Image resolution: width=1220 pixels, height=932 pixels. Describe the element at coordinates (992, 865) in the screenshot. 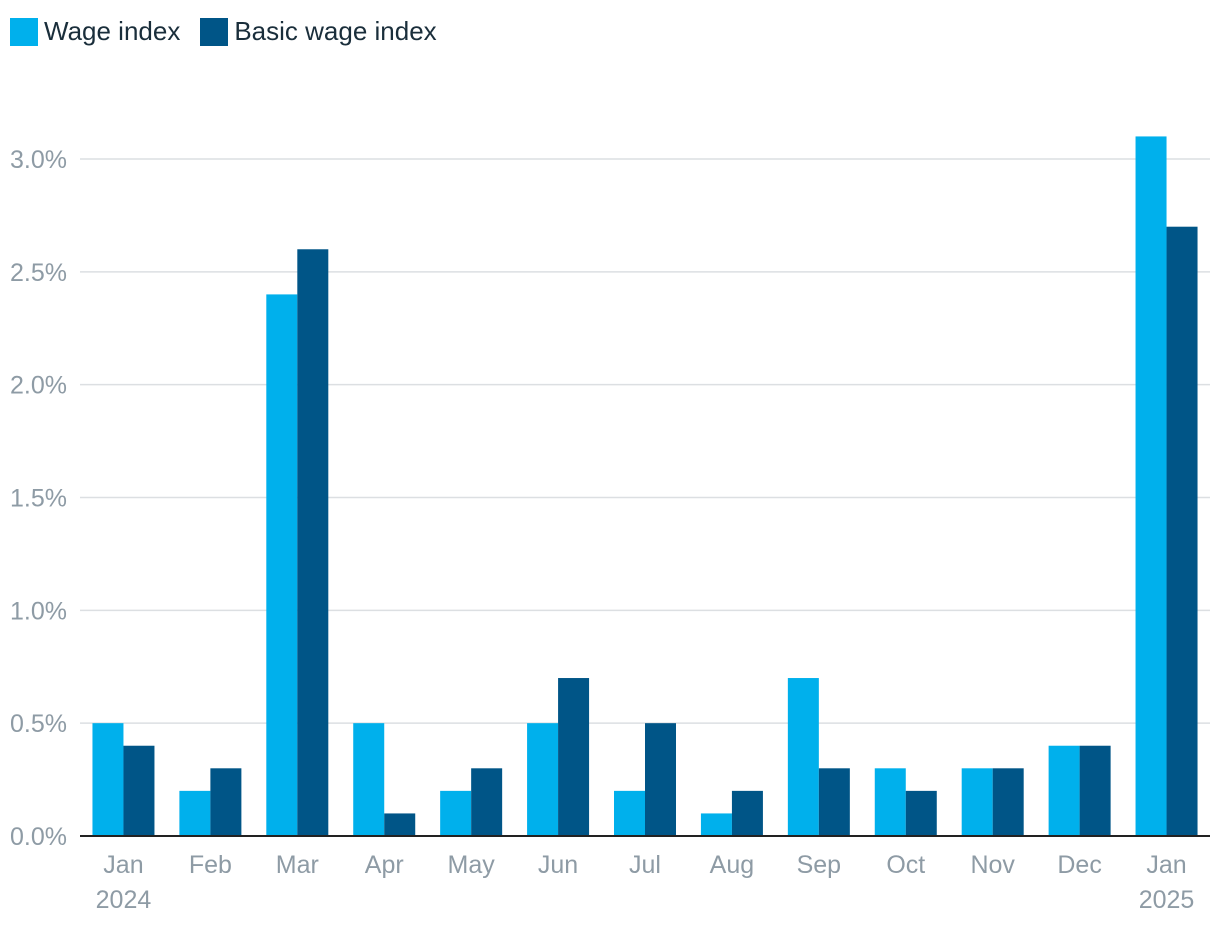

I see `x-tick-label: Nov` at that location.